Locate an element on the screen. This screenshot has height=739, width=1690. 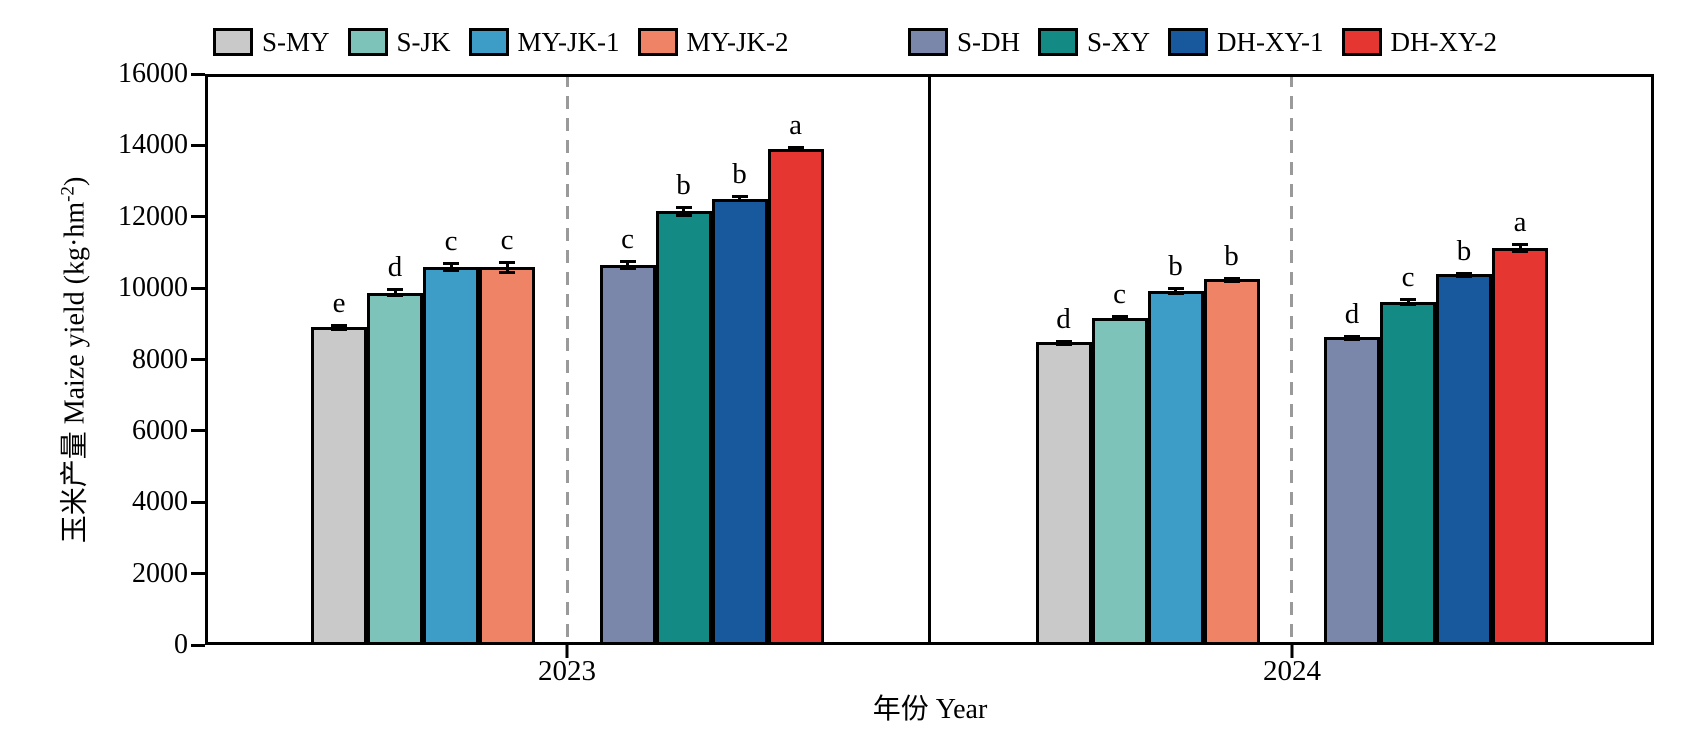
bar-MY-JK-2-2024 is located at coordinates (1231, 462).